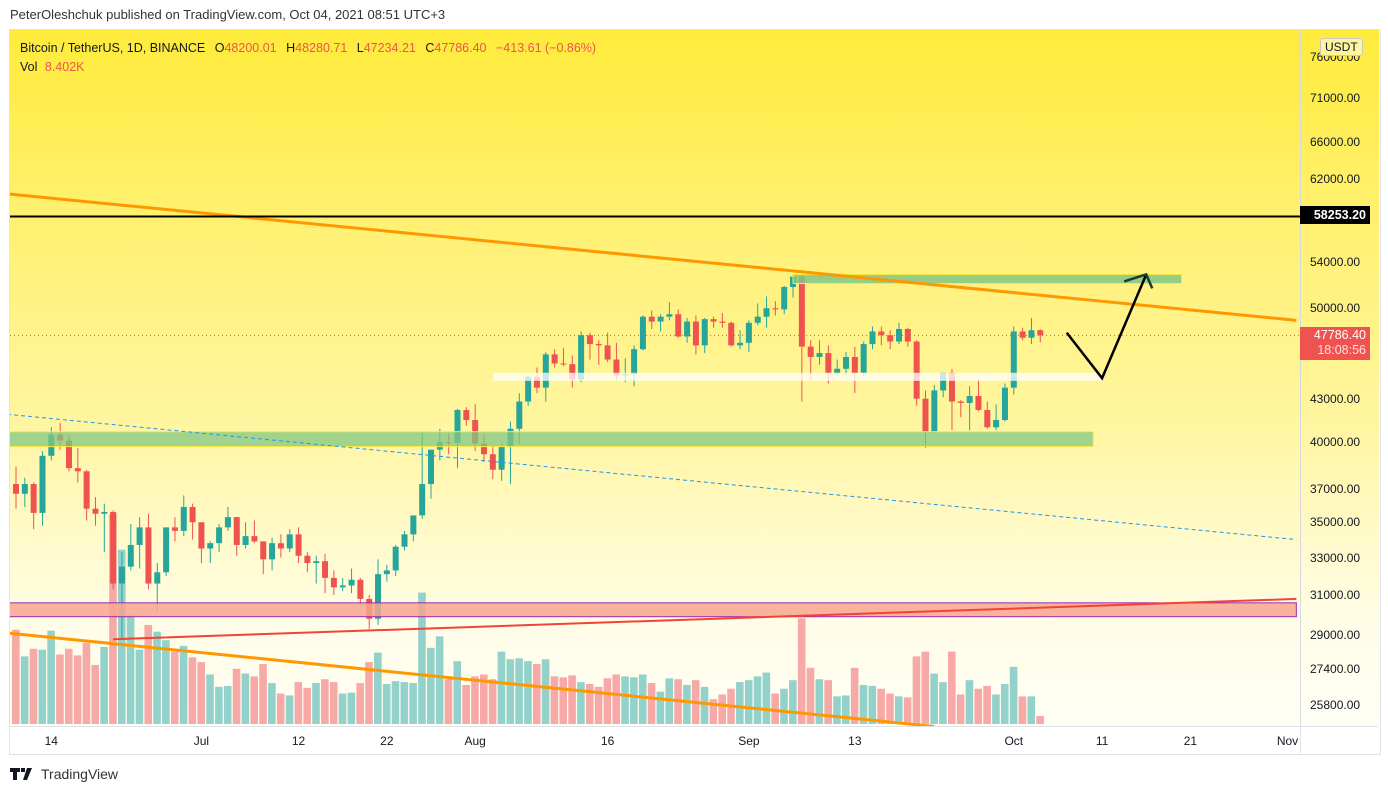 This screenshot has width=1388, height=793. I want to click on volume-label: Vol, so click(29, 67).